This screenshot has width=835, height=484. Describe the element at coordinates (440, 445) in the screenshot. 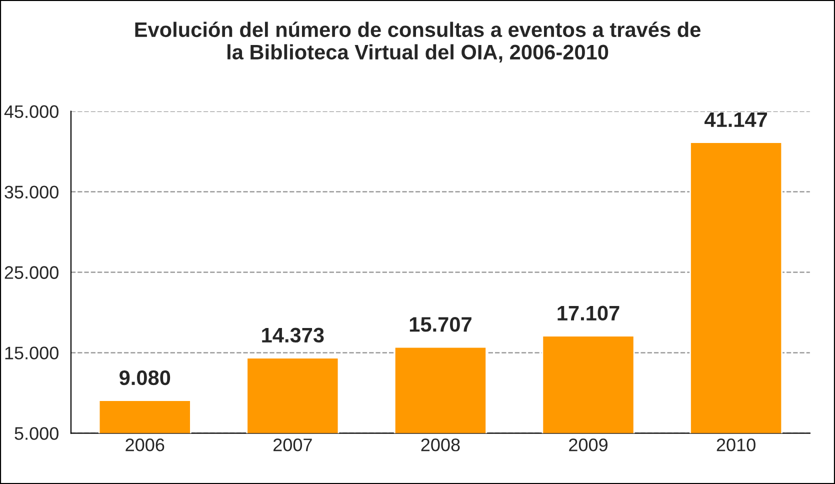

I see `x-tick-label: 2008` at that location.